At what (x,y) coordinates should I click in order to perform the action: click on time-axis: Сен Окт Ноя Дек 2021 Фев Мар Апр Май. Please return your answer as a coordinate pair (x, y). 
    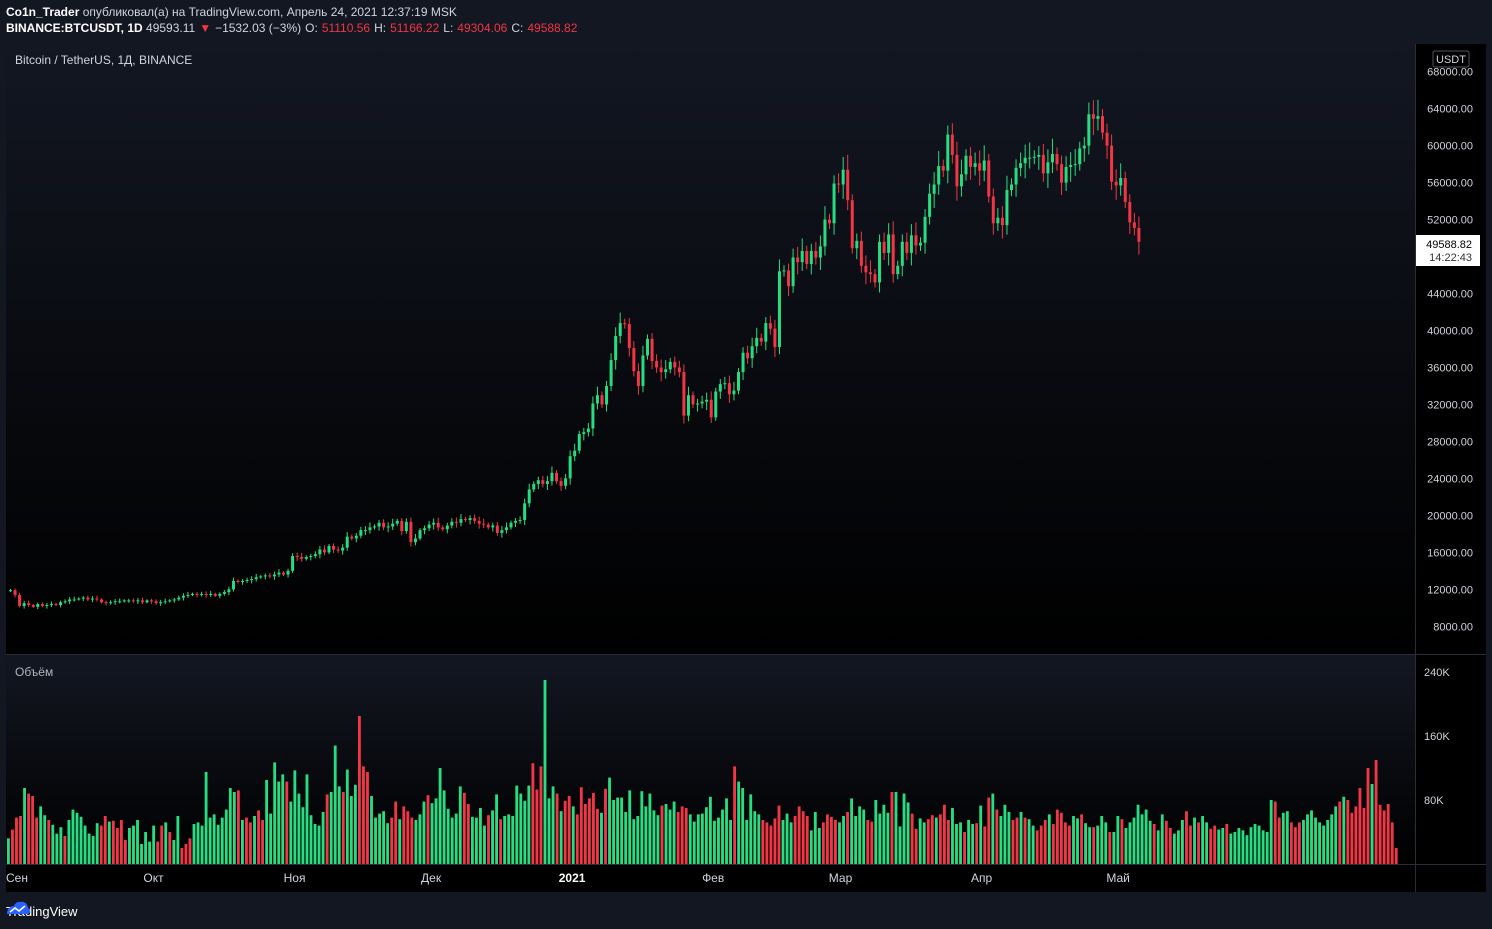
    Looking at the image, I should click on (568, 878).